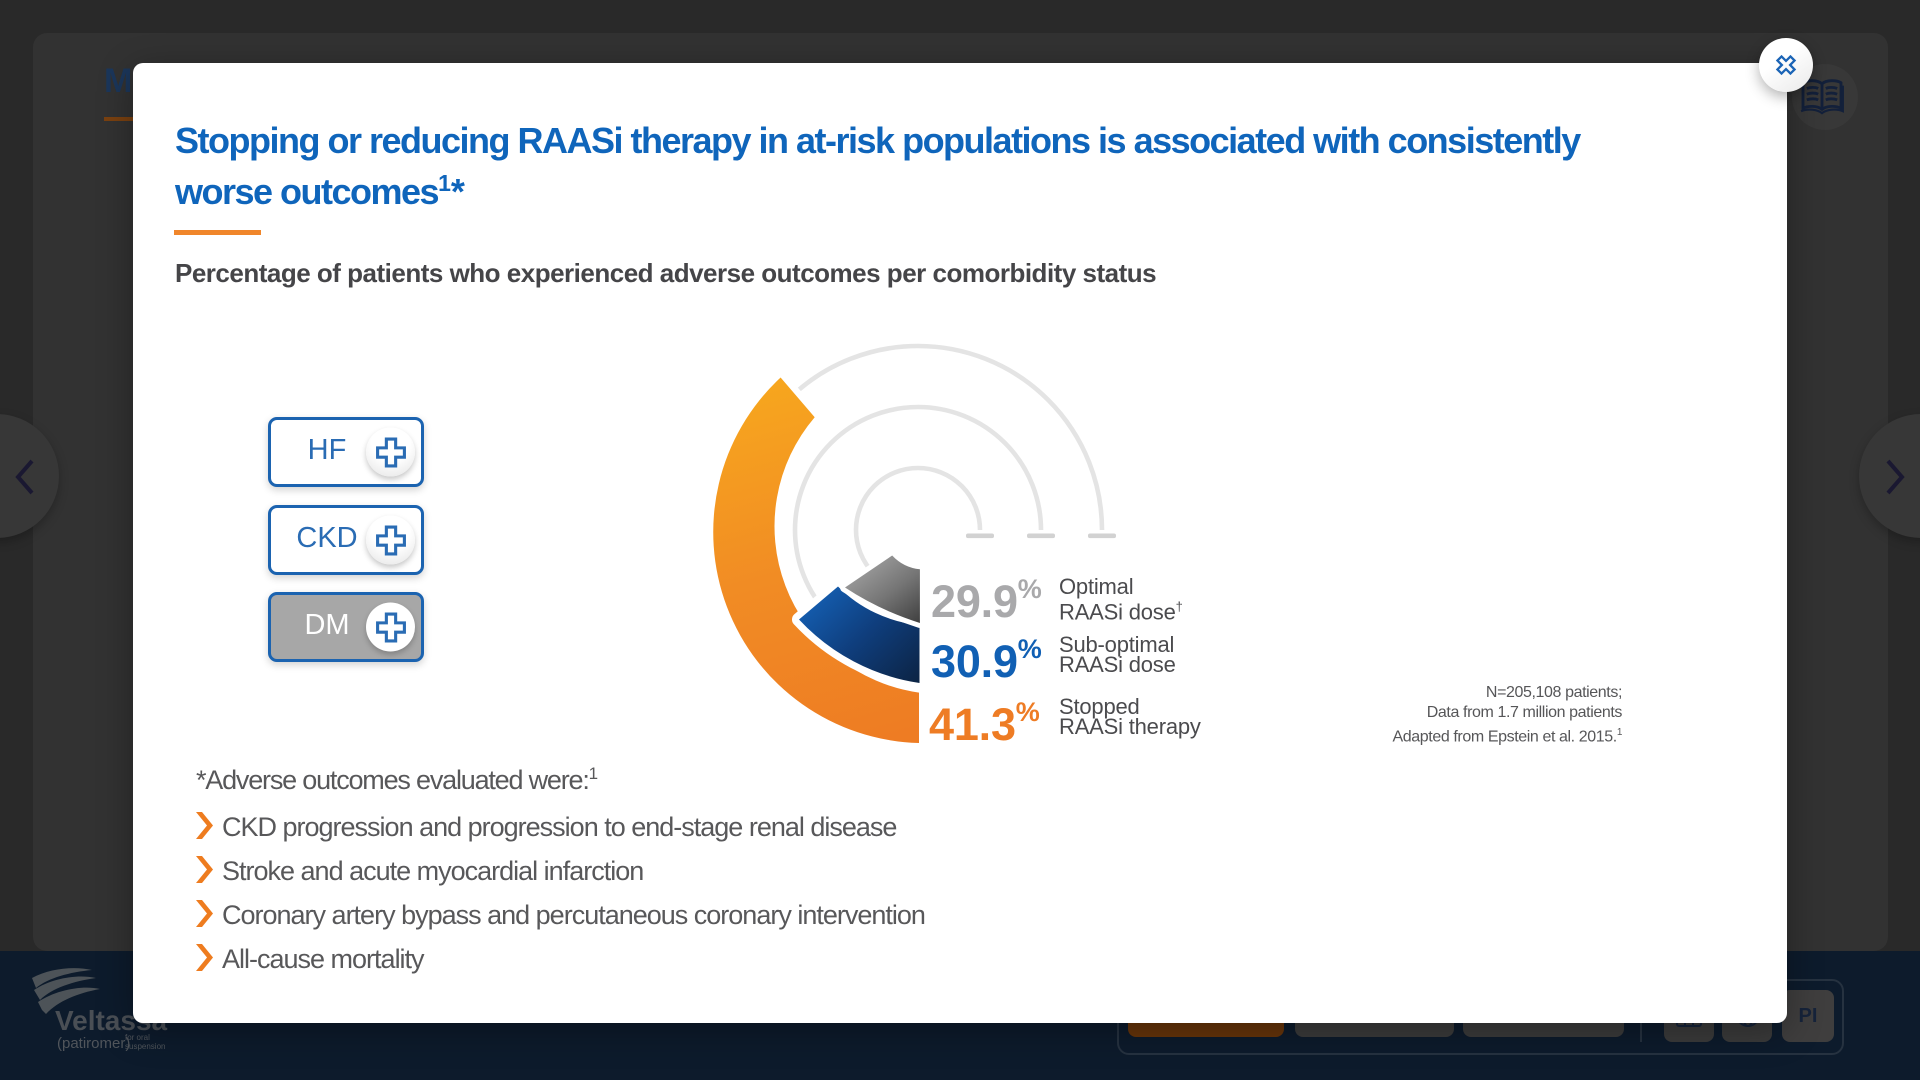 This screenshot has height=1080, width=1920. Describe the element at coordinates (145, 1046) in the screenshot. I see `svg-text: suspension` at that location.